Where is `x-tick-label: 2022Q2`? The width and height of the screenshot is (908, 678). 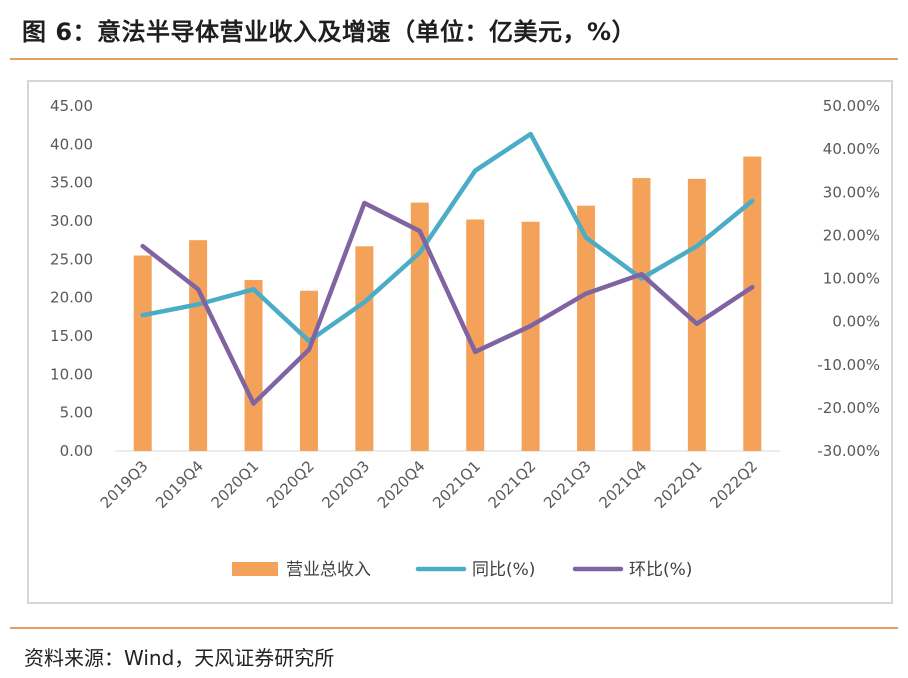
x-tick-label: 2022Q2 is located at coordinates (733, 484).